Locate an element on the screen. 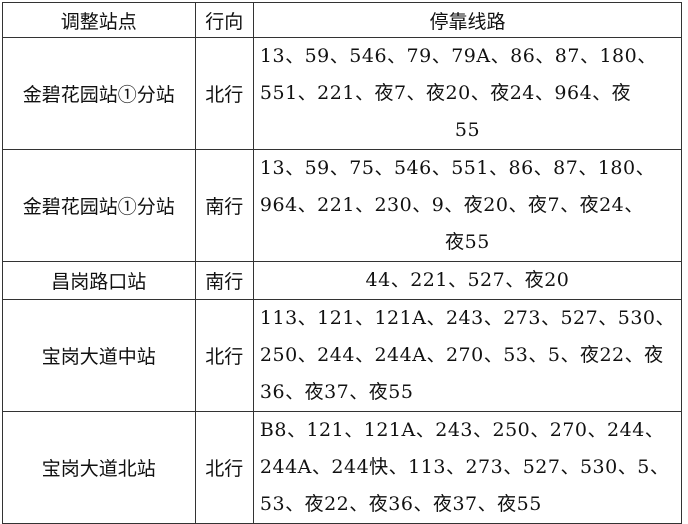 This screenshot has height=524, width=688. route-line: 113、121、121A、243、273、527、530、 is located at coordinates (467, 318).